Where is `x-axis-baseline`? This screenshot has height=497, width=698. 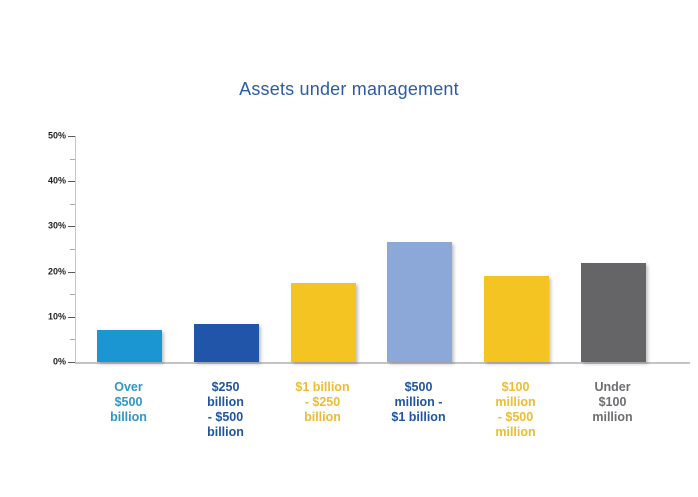
x-axis-baseline is located at coordinates (382, 363).